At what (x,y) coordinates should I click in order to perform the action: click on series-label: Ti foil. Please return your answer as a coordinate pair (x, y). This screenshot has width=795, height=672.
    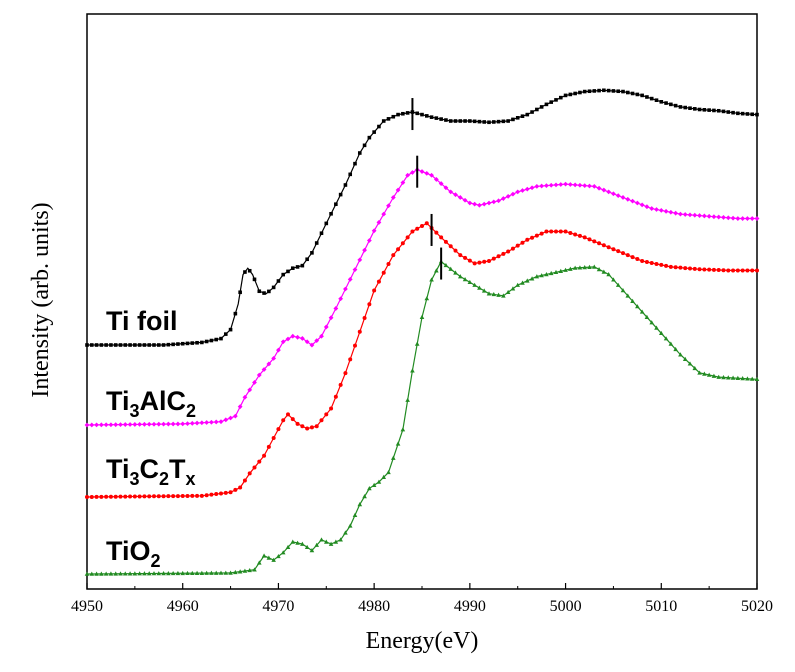
    Looking at the image, I should click on (142, 321).